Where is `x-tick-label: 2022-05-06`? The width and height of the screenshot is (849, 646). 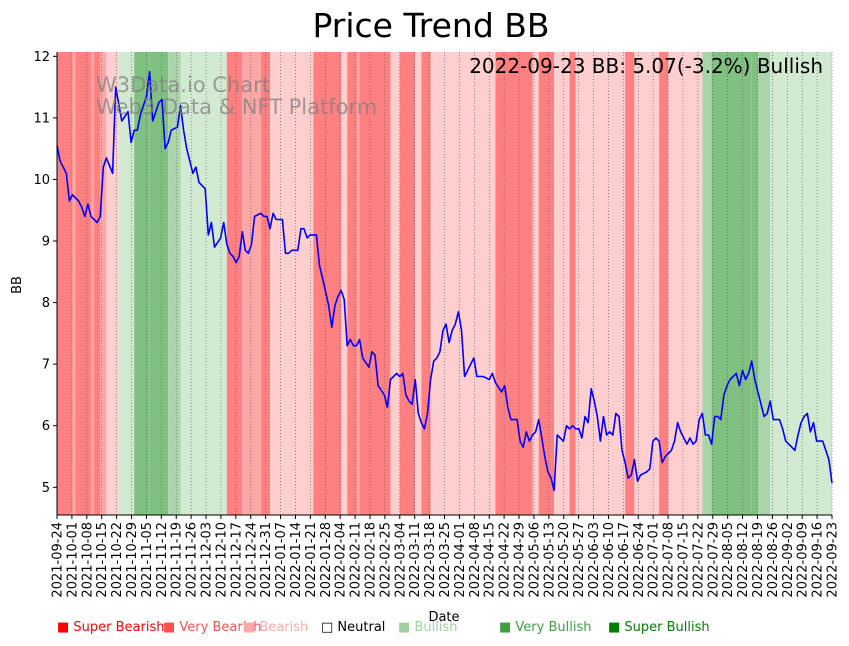
x-tick-label: 2022-05-06 is located at coordinates (534, 560).